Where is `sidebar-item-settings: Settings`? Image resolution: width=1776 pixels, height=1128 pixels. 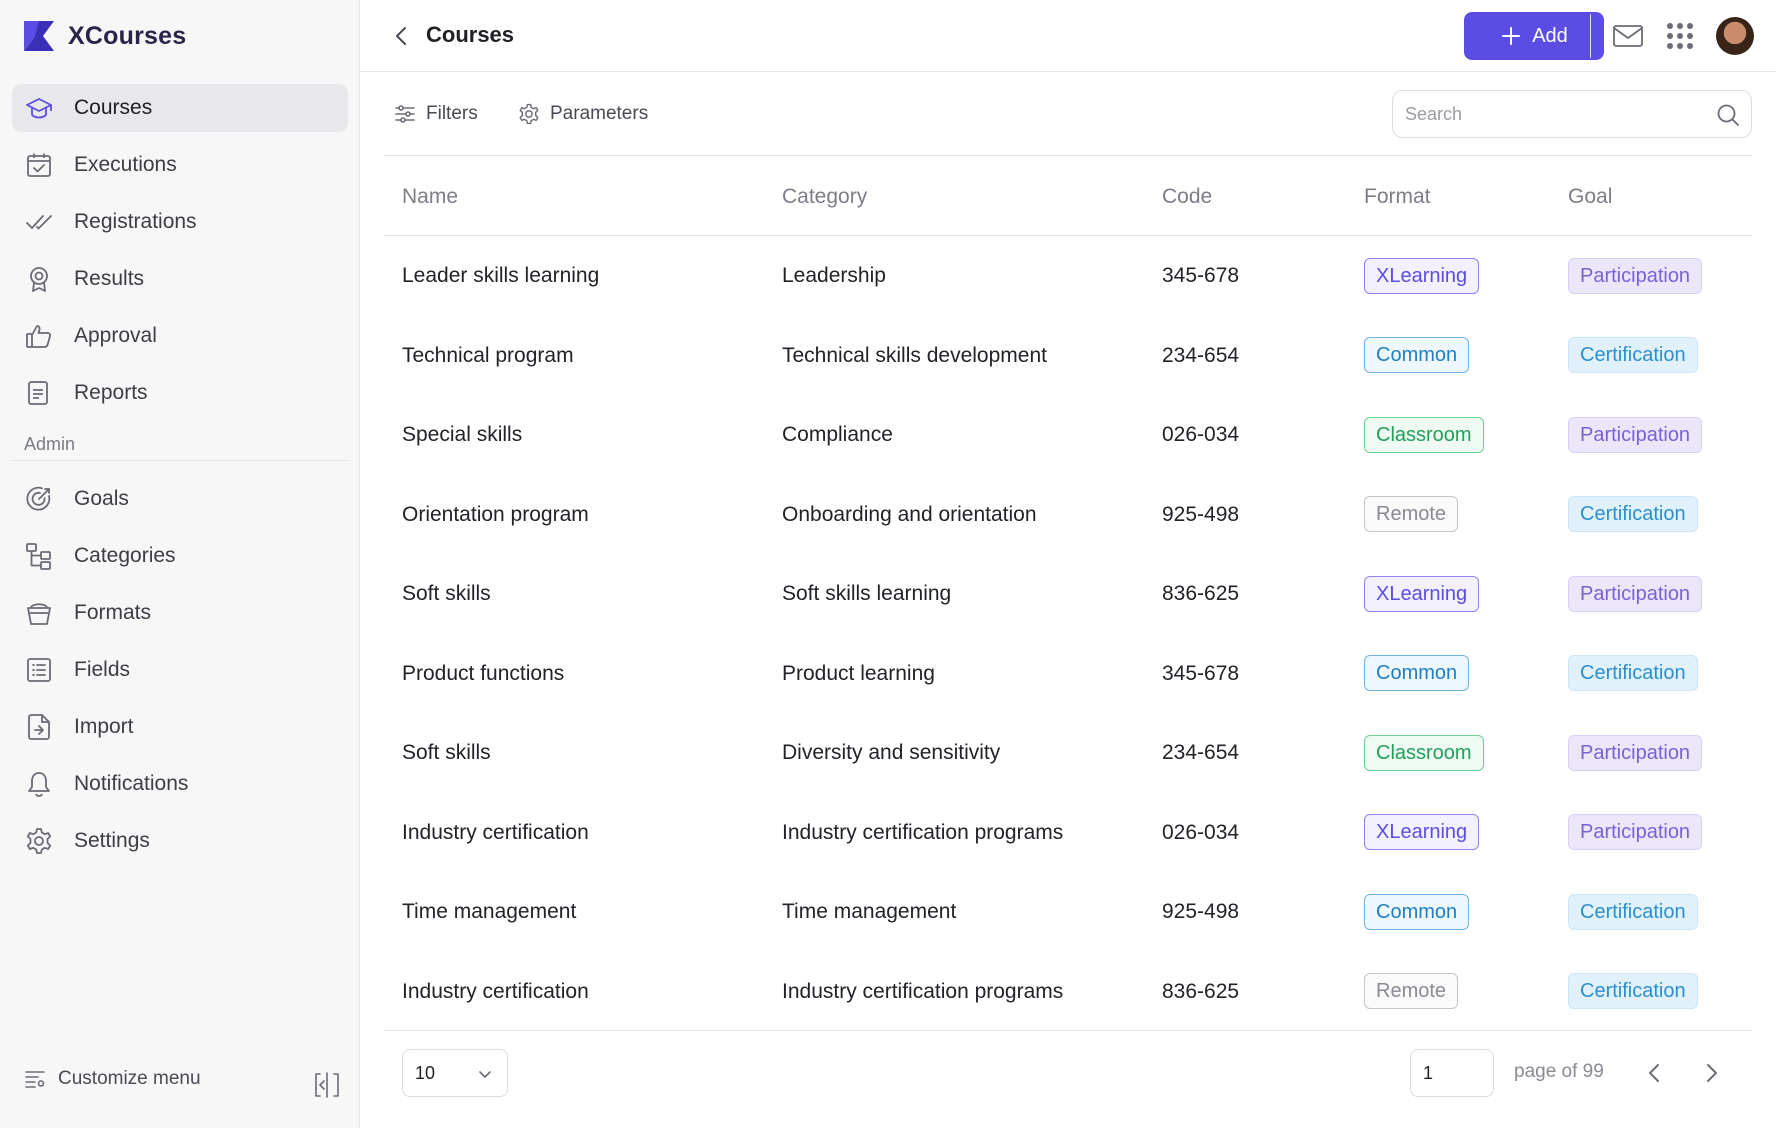 sidebar-item-settings: Settings is located at coordinates (180, 841).